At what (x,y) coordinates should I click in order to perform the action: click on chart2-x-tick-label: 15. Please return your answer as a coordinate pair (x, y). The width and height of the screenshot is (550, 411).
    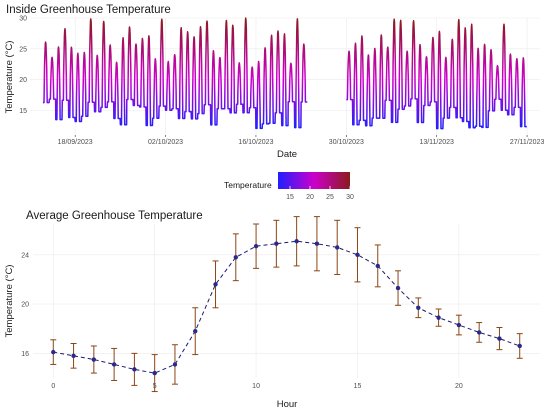
    Looking at the image, I should click on (358, 386).